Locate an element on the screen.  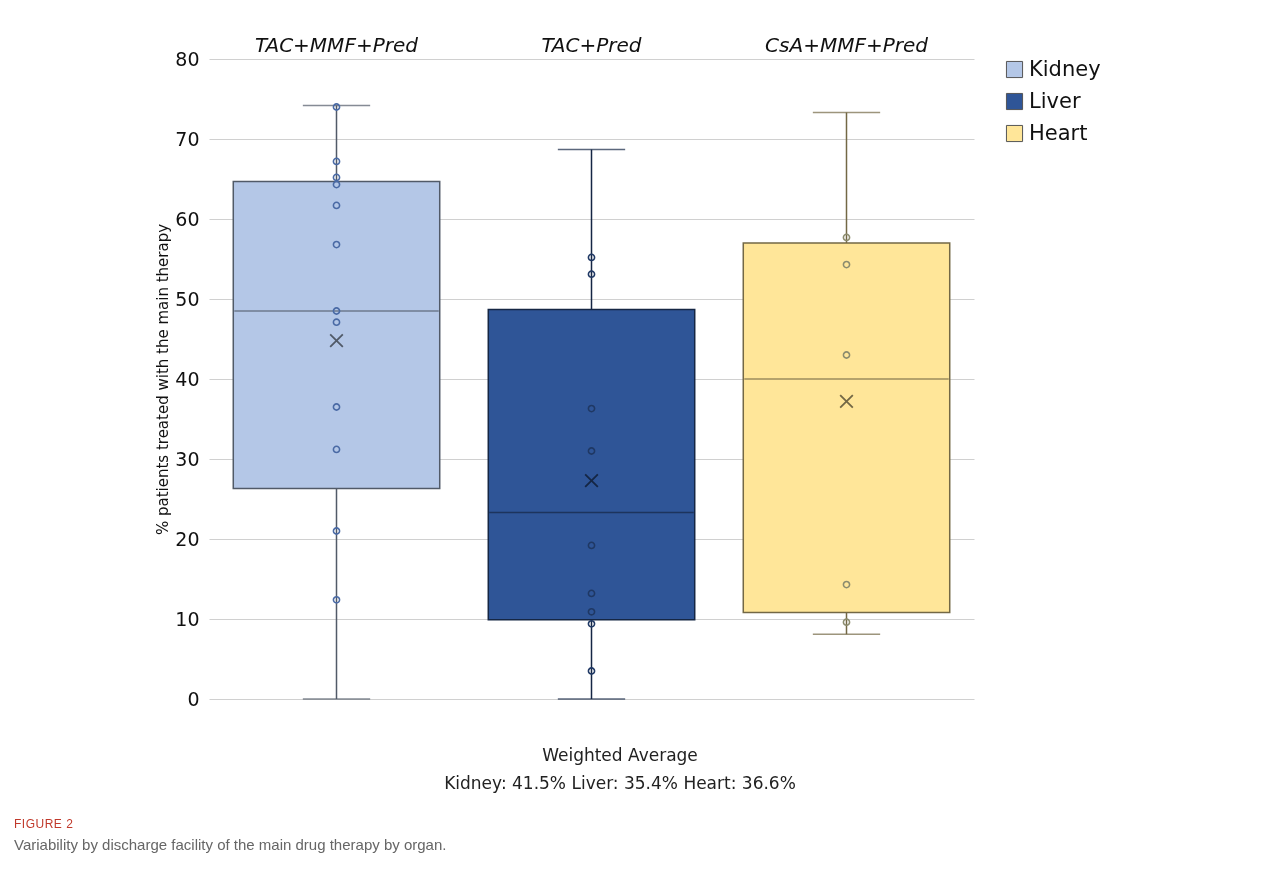
y-tick-label: 0 is located at coordinates (193, 698).